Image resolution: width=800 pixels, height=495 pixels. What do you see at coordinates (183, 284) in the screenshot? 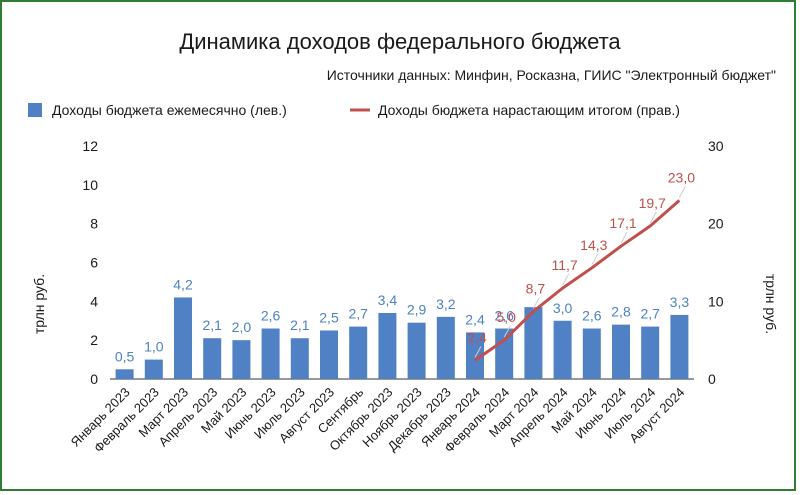
I see `bar-data-label: 4,2` at bounding box center [183, 284].